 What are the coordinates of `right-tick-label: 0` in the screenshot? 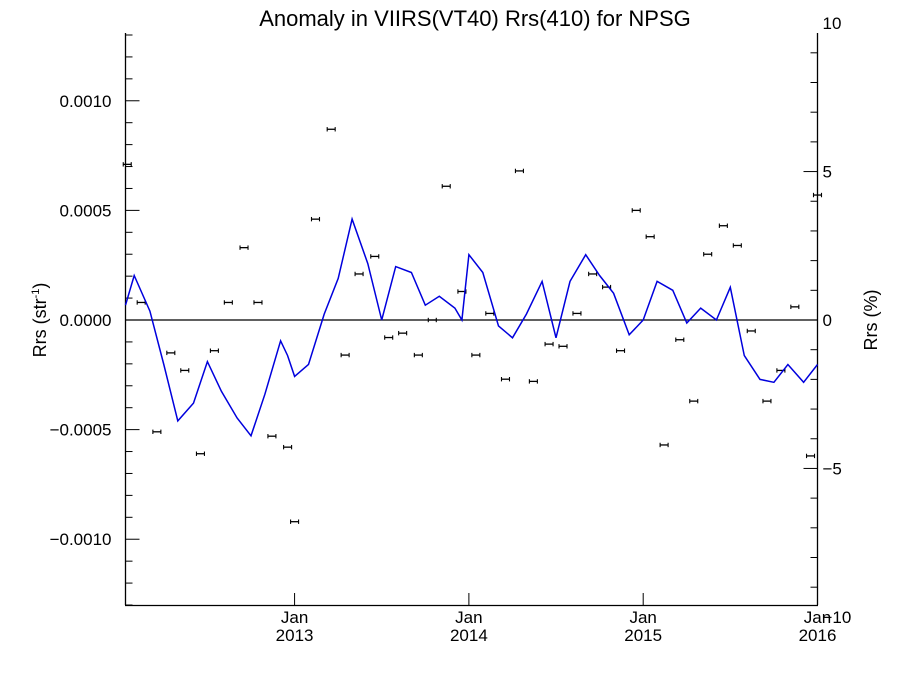 It's located at (827, 320).